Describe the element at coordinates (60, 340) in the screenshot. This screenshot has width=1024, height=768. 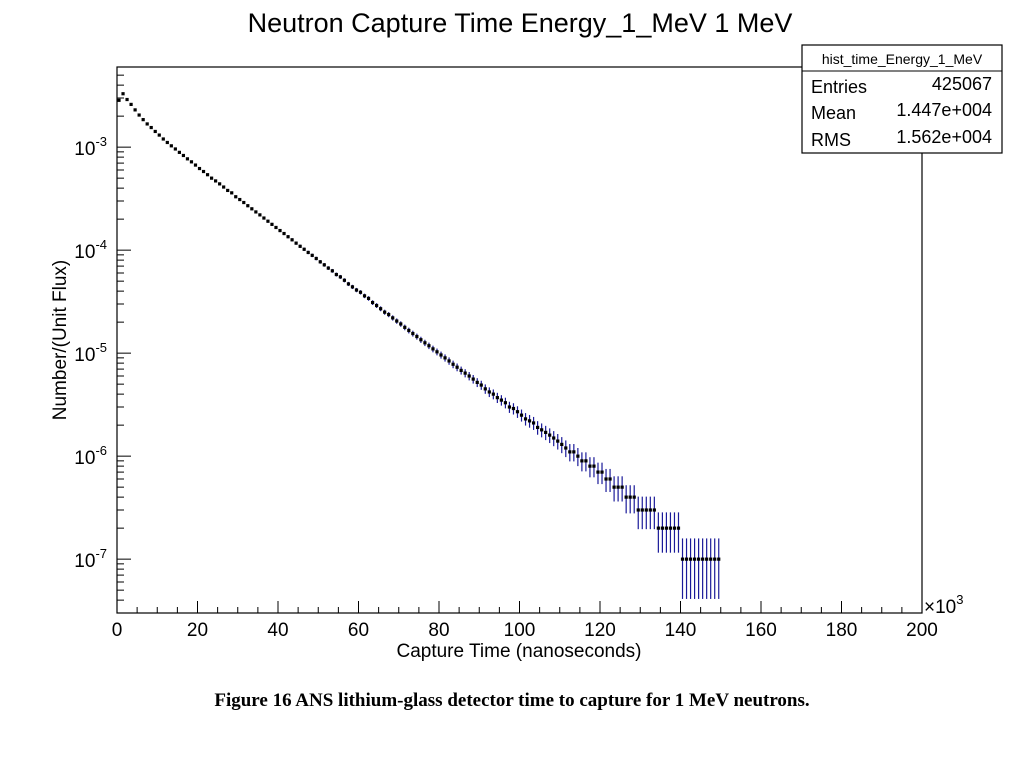
I see `y-axis-title: Number/(Unit Flux)` at that location.